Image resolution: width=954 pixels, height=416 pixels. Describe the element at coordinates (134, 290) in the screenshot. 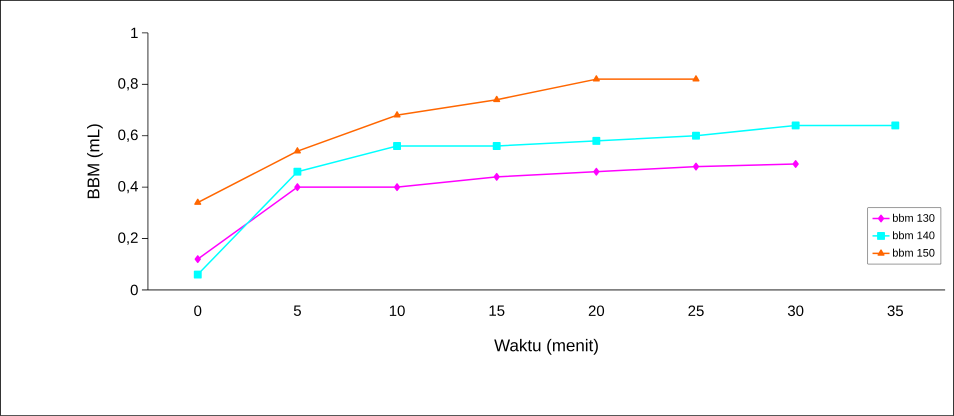

I see `y-tick-label: 0` at that location.